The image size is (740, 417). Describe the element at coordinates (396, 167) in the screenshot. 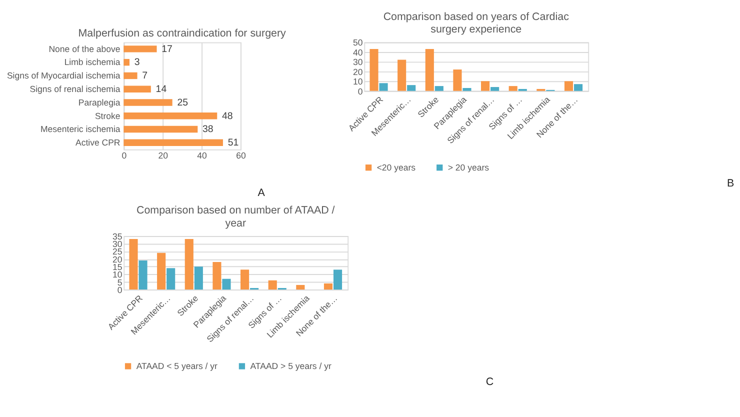

I see `legend-label: <20 years` at that location.